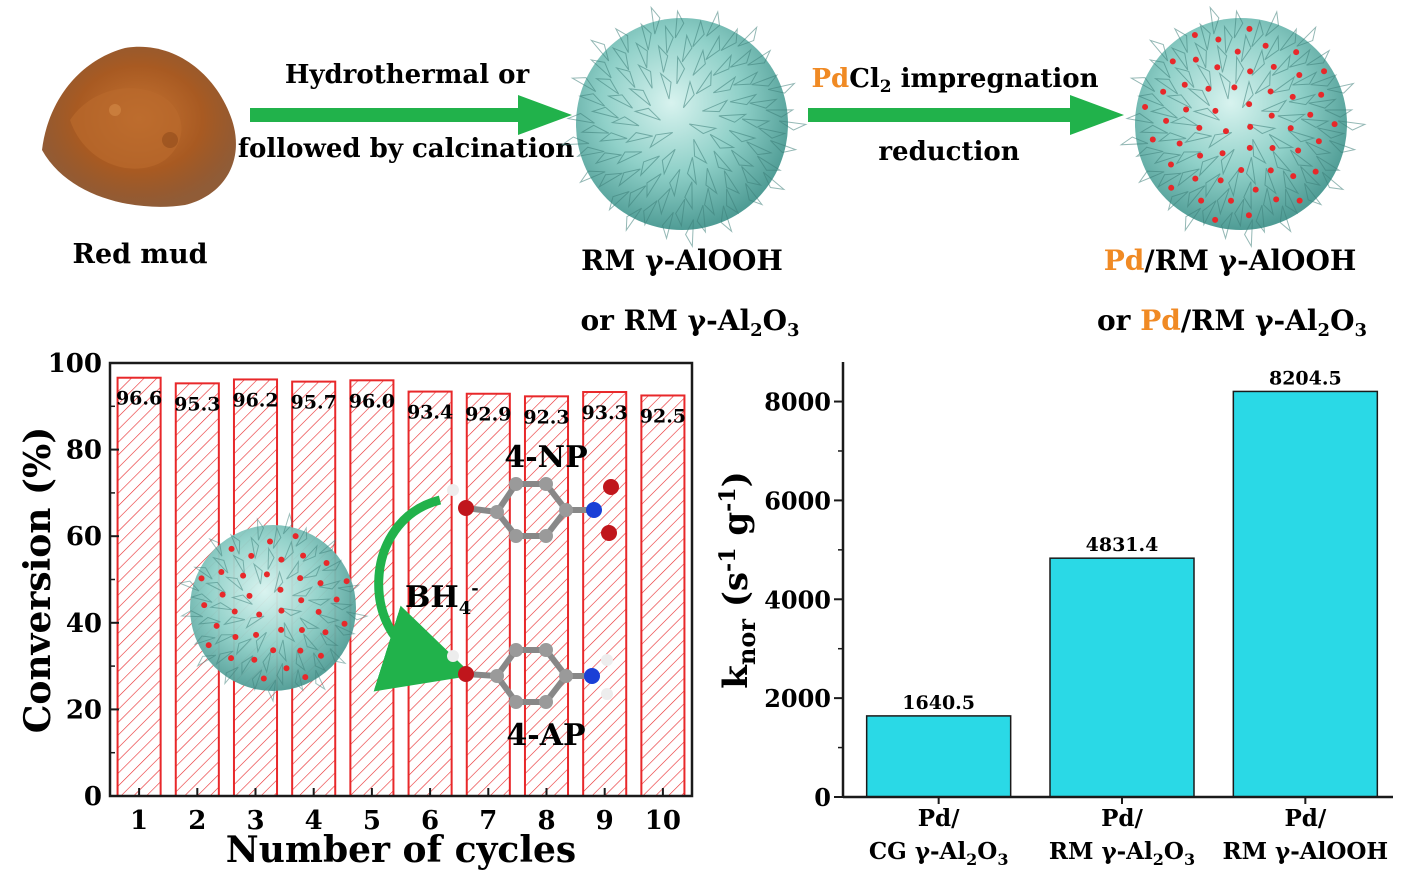 This screenshot has width=1403, height=886. I want to click on alooh-sphere-image, so click(684, 127).